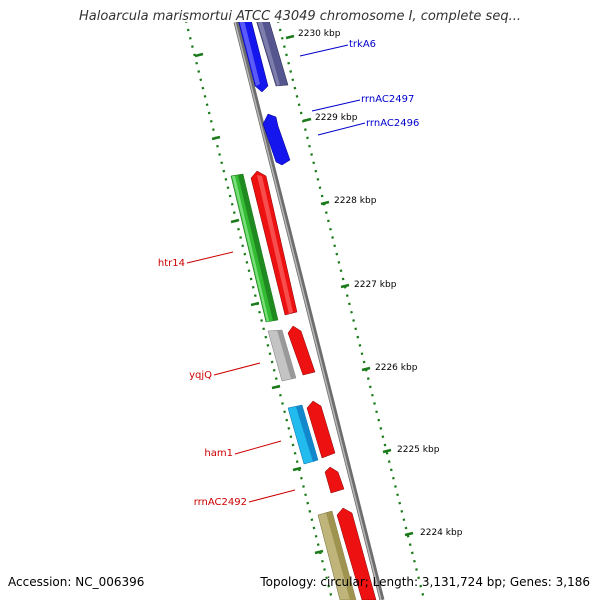 This screenshot has height=600, width=600. Describe the element at coordinates (387, 99) in the screenshot. I see `gene-label-rrnAC2497: rrnAC2497` at that location.